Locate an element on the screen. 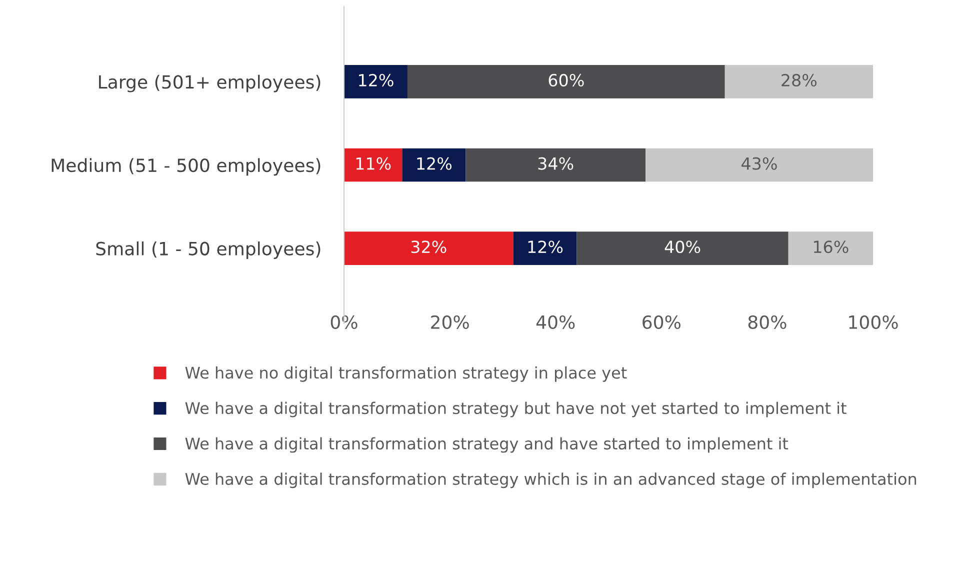 The width and height of the screenshot is (957, 568). legend-label: We have a digital transformation strategy but have not yet started to implement it is located at coordinates (515, 410).